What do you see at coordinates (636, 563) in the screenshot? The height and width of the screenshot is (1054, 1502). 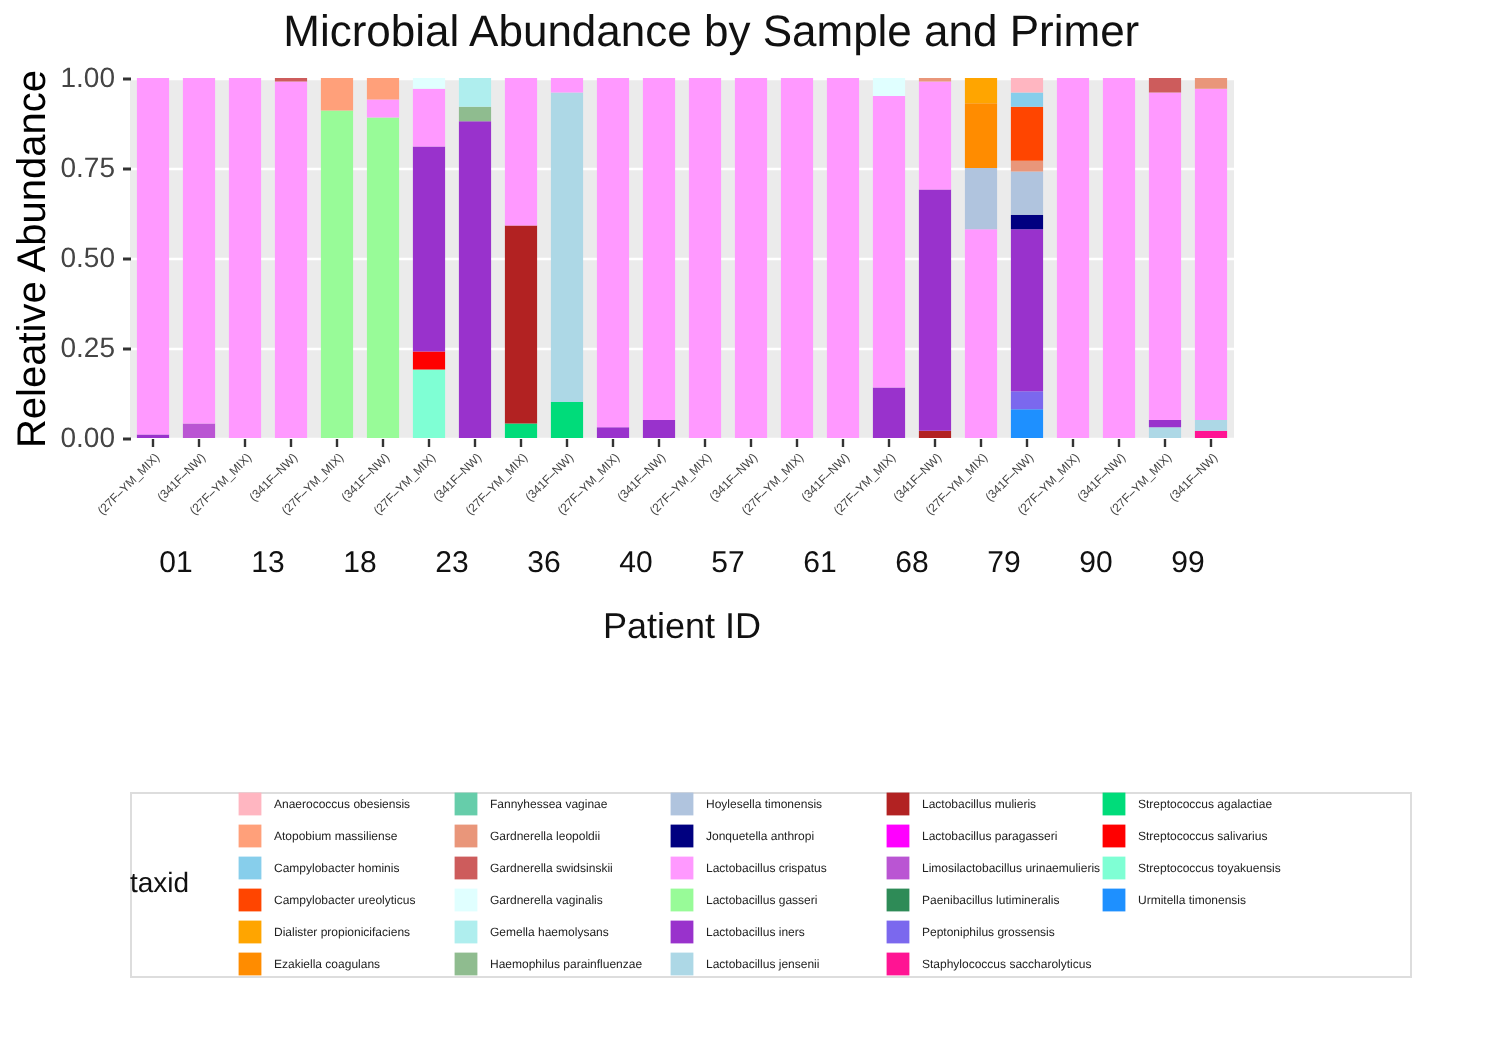 I see `text: 40` at bounding box center [636, 563].